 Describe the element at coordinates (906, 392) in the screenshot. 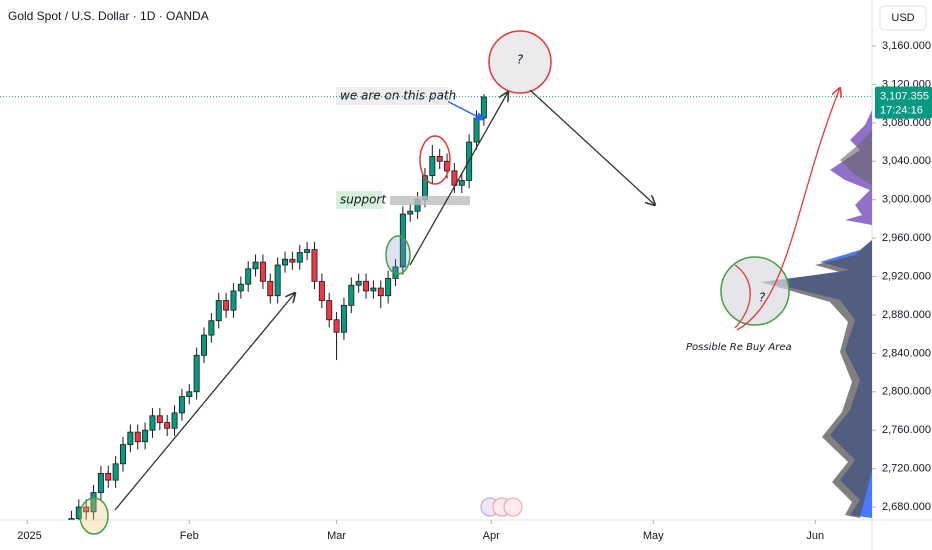

I see `y-tick-label: 2,800.000` at that location.